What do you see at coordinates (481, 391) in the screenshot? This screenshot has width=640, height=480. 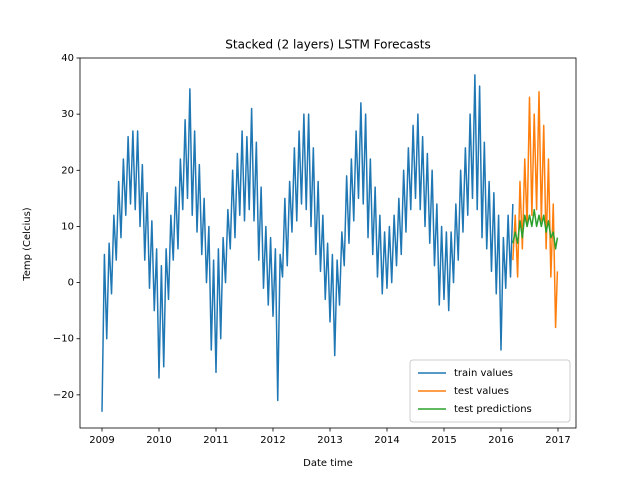 I see `legend-label: test values` at bounding box center [481, 391].